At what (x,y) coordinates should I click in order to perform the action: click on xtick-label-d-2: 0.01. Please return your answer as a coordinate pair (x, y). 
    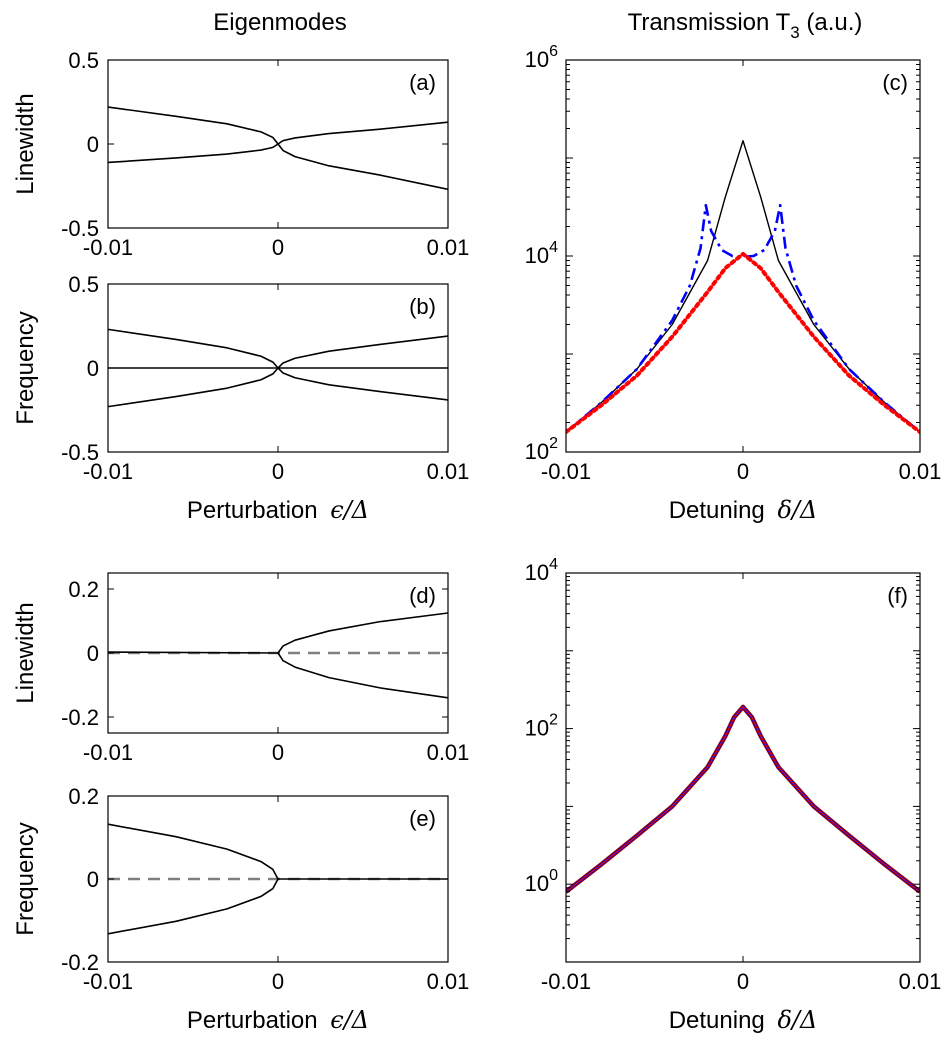
    Looking at the image, I should click on (448, 752).